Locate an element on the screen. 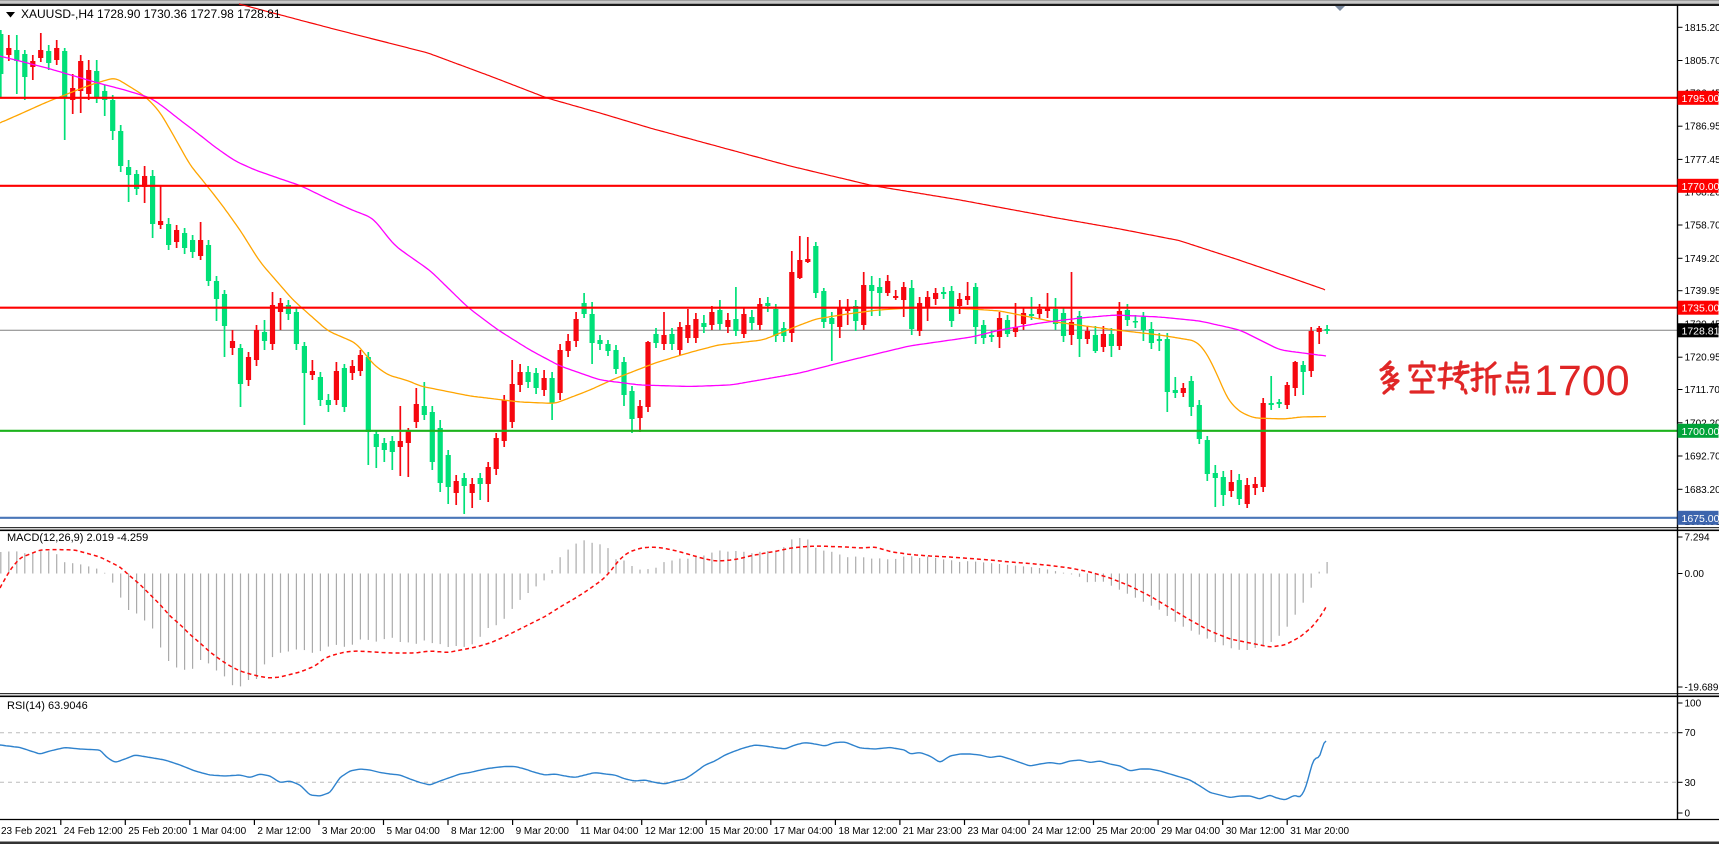 This screenshot has height=849, width=1719. svg-text: 1739.95 is located at coordinates (1702, 291).